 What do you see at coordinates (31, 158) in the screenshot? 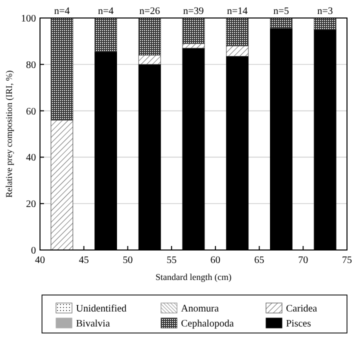
I see `y-tick-label: 40` at bounding box center [31, 158].